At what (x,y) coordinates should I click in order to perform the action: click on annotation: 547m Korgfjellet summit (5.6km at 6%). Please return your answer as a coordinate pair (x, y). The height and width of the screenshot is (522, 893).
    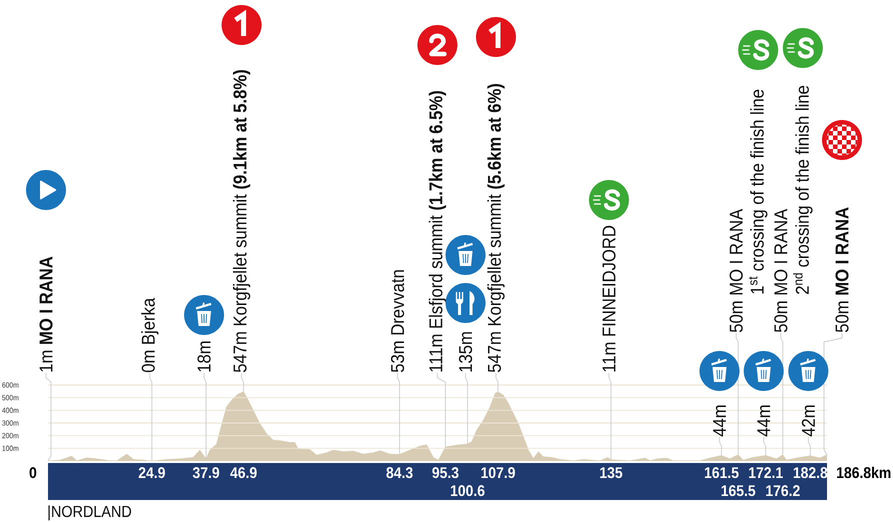
    Looking at the image, I should click on (496, 228).